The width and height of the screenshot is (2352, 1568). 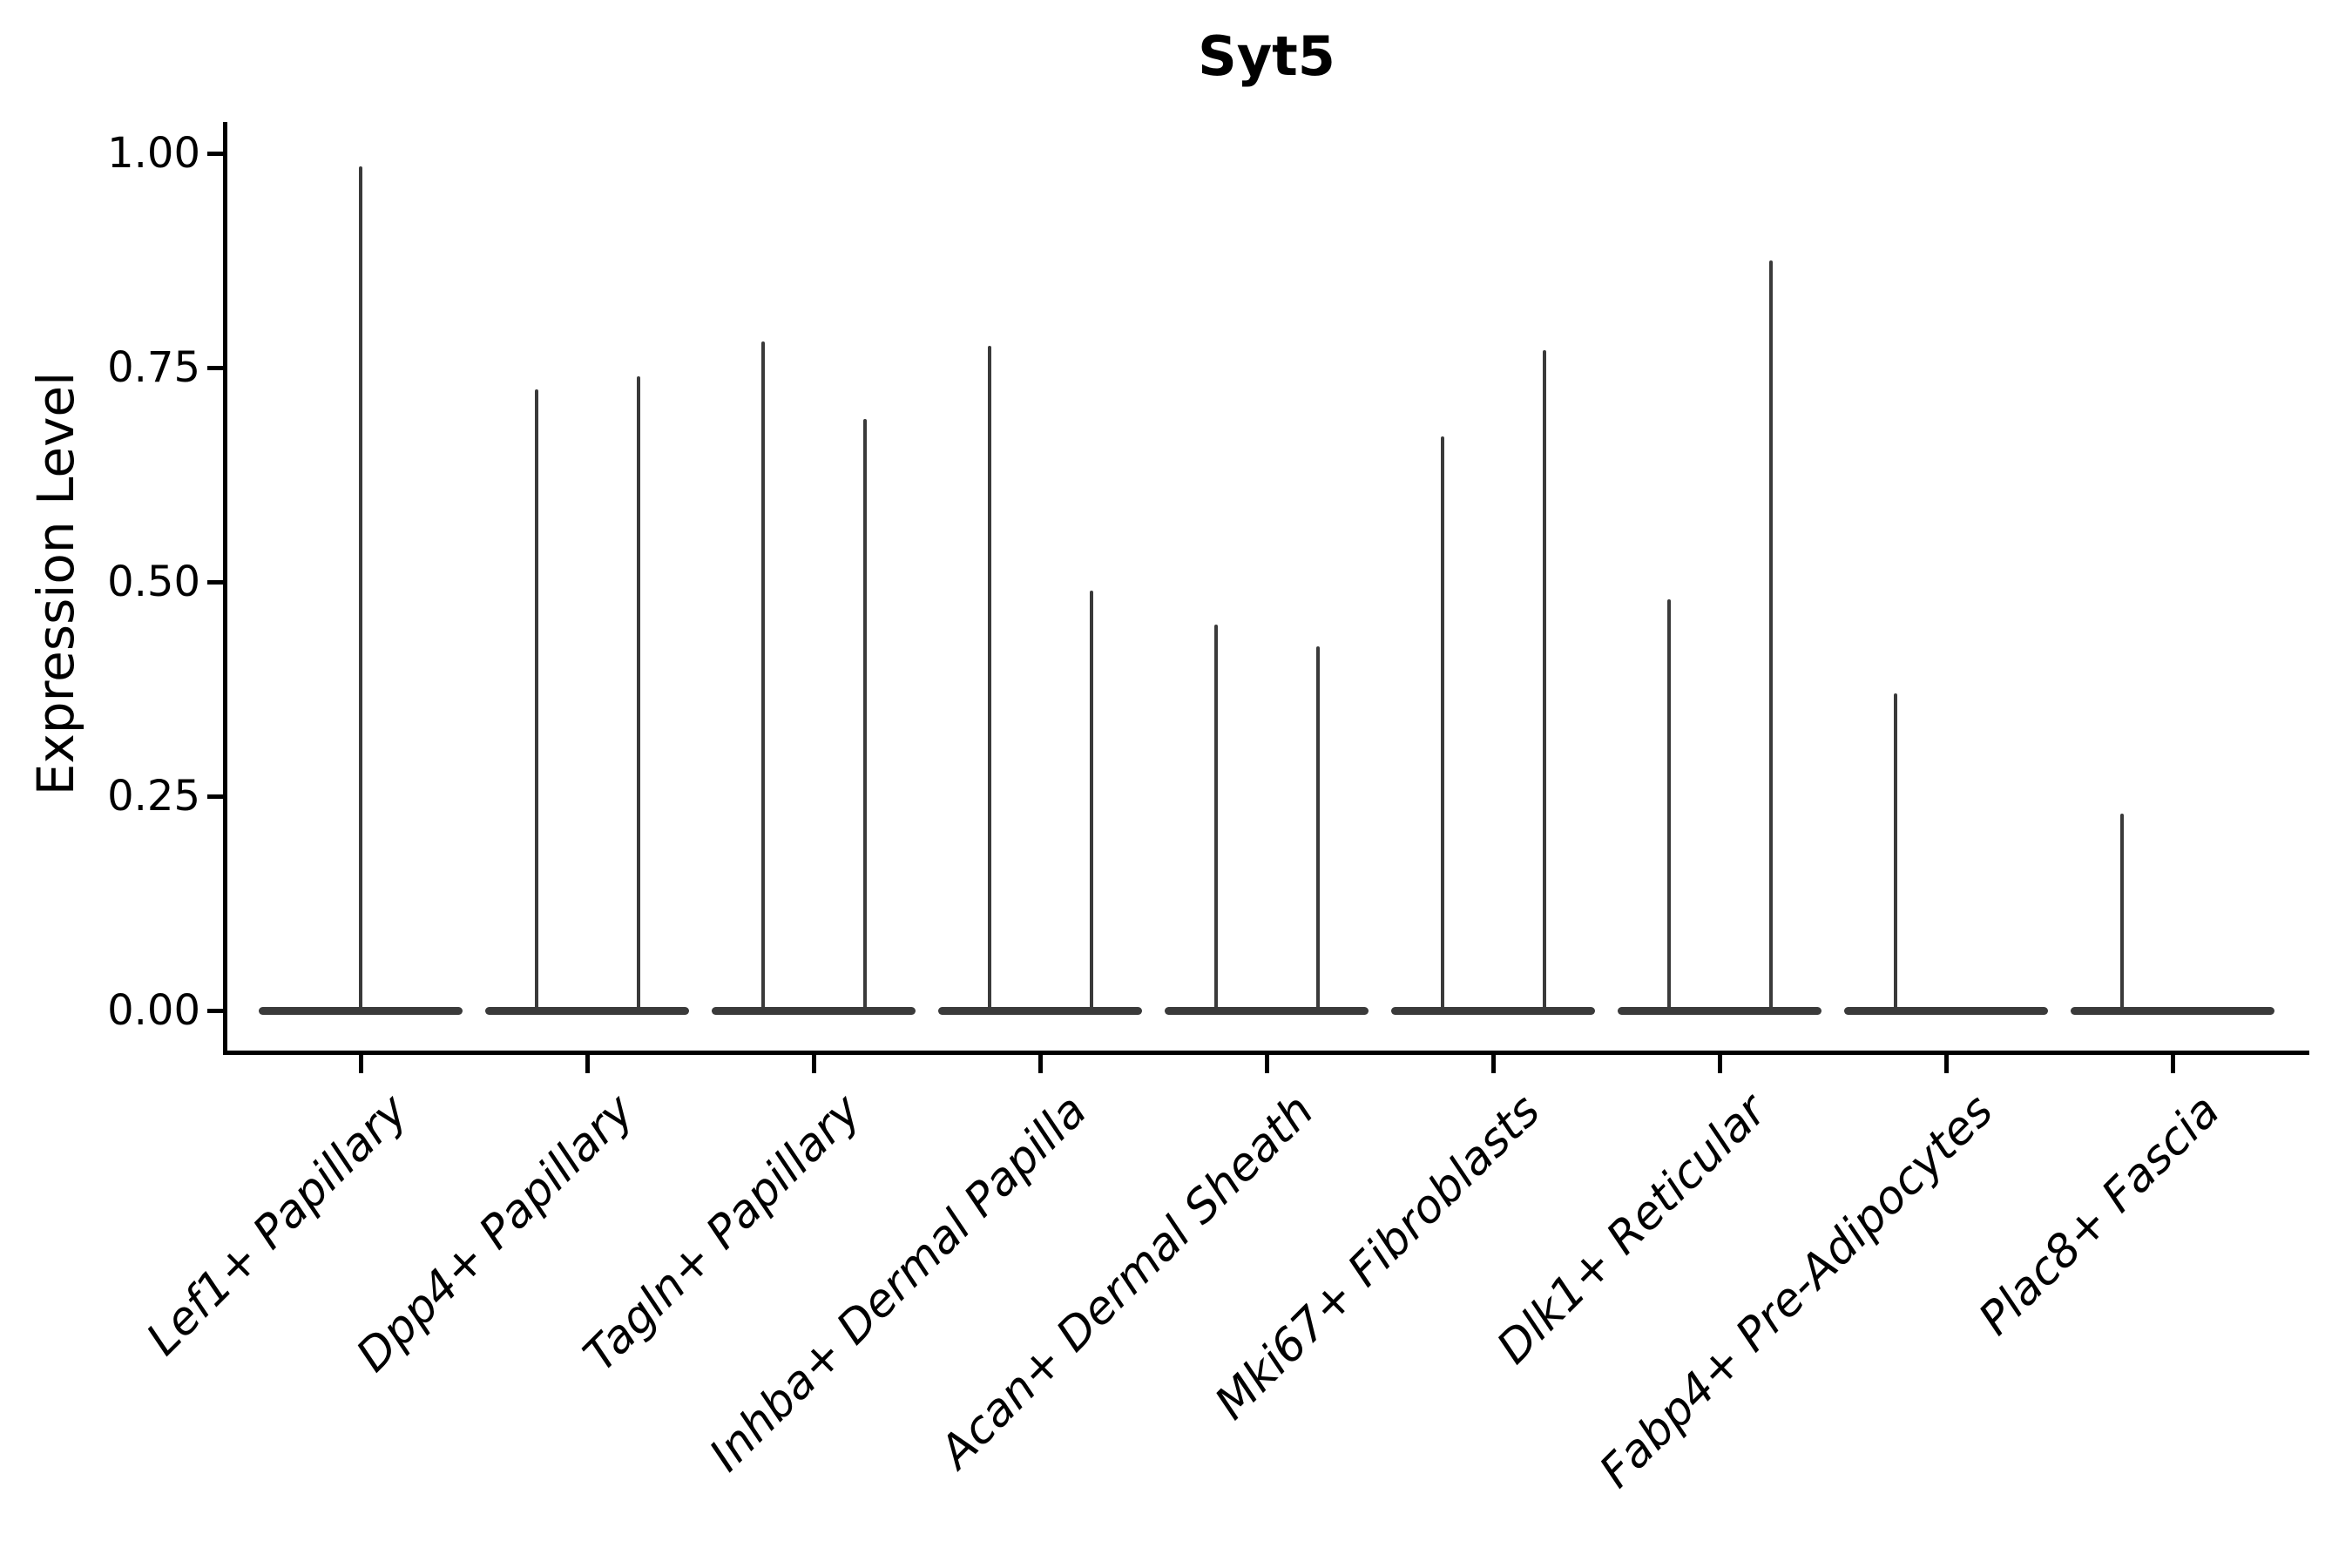 What do you see at coordinates (153, 367) in the screenshot?
I see `y-tick-label: 0.75` at bounding box center [153, 367].